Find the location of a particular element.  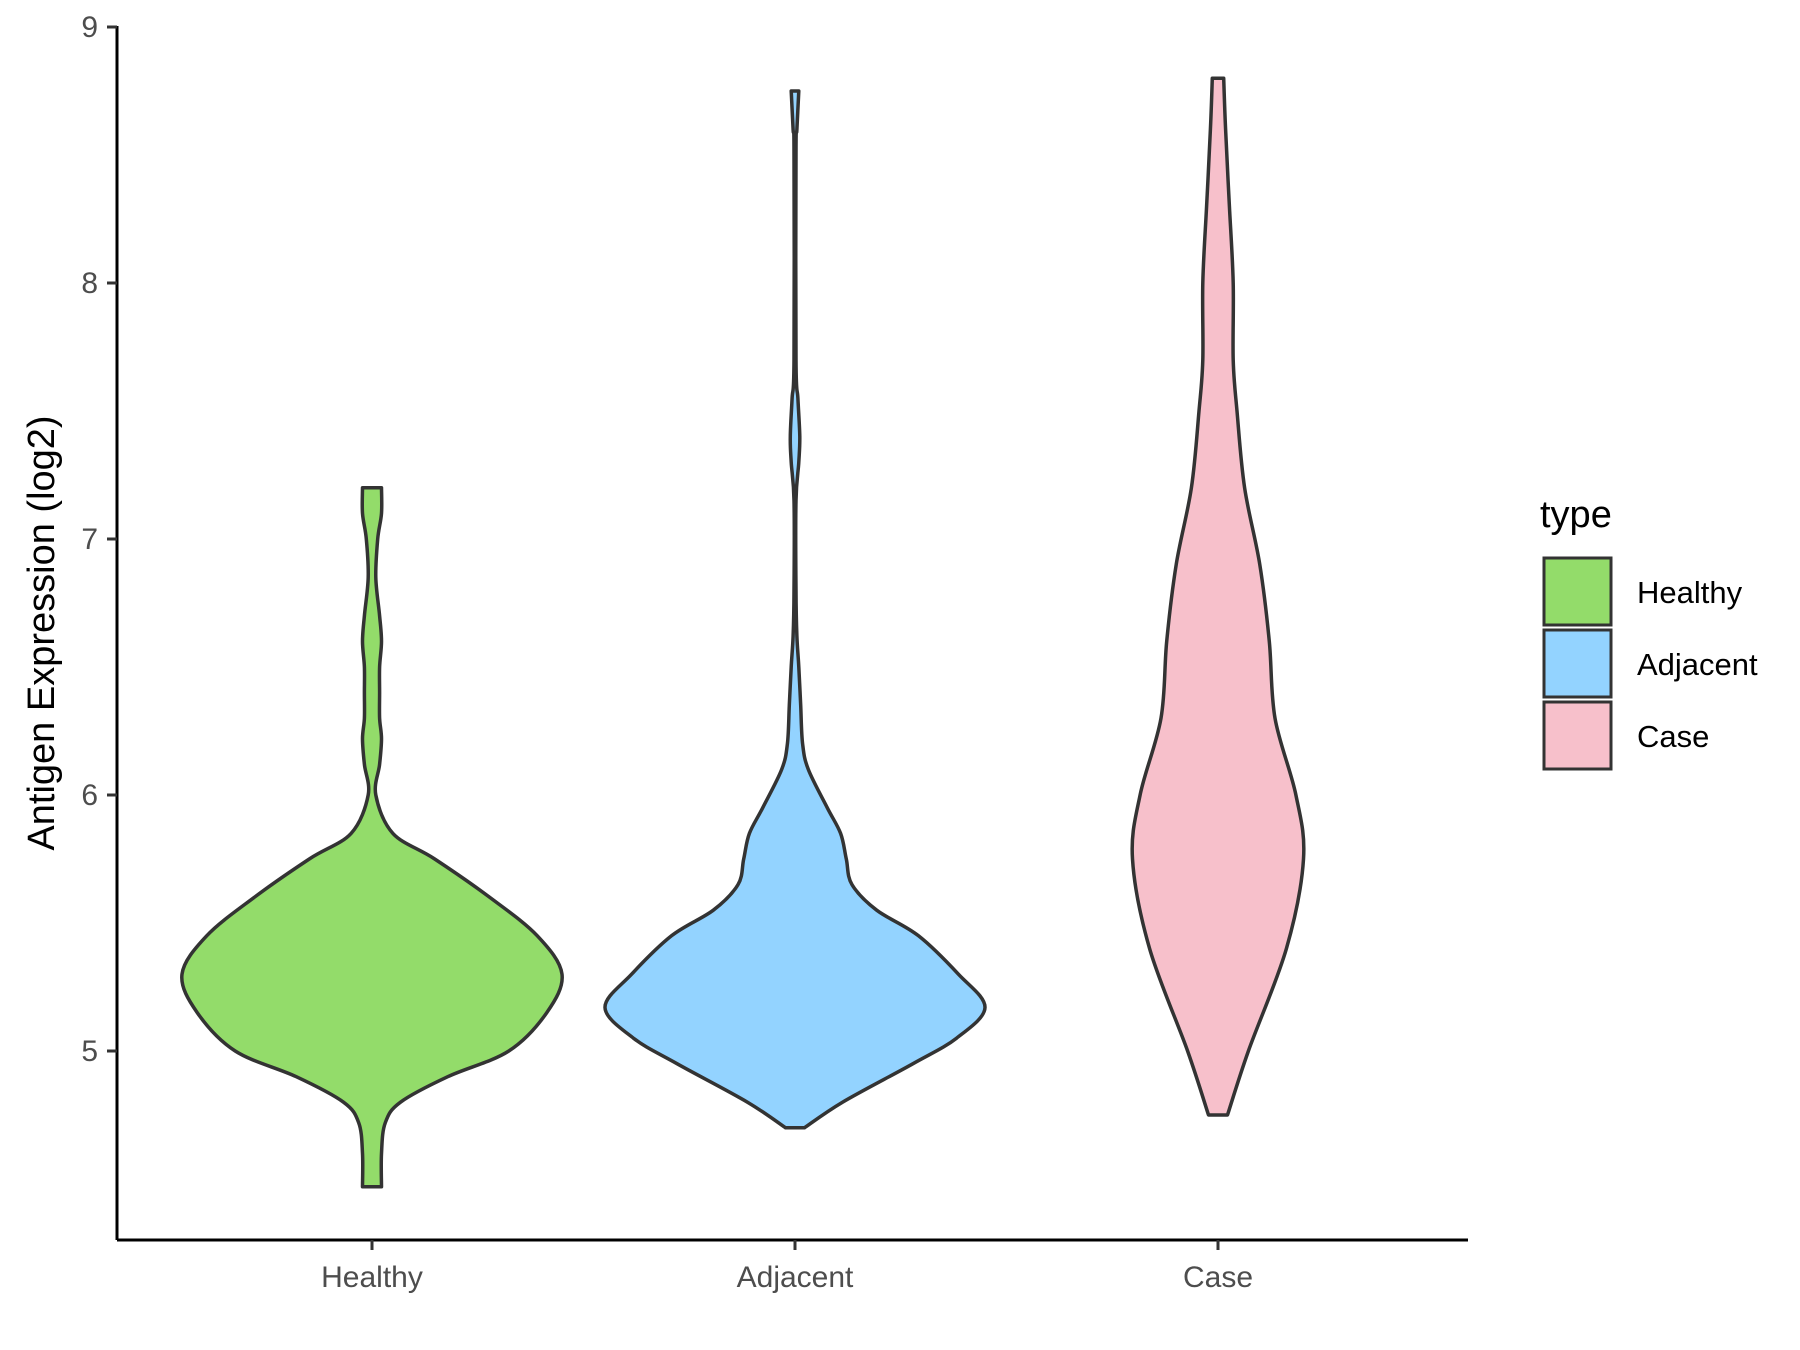

x-ticks: Healthy Adjacent Case is located at coordinates (787, 1267).